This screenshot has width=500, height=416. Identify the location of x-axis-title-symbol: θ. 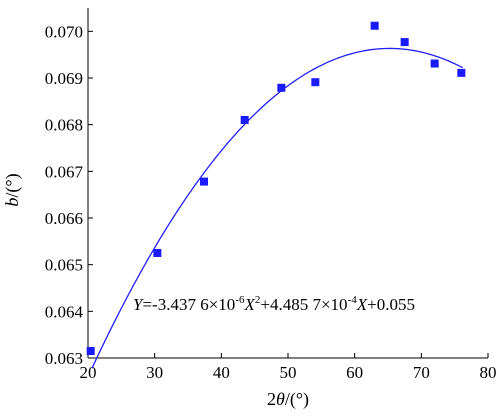
(280, 399).